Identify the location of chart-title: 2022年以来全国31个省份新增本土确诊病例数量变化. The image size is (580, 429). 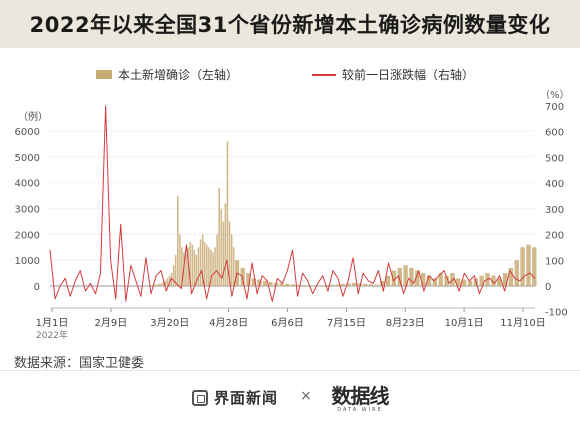
(290, 25).